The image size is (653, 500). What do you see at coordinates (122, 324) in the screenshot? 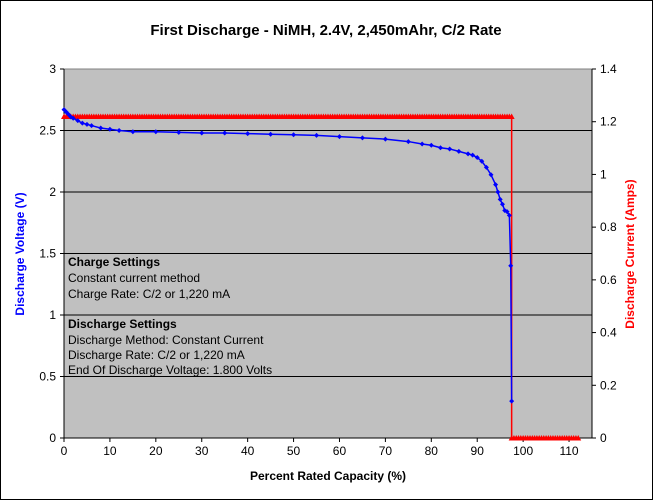
I see `discharge-settings-heading: Discharge Settings` at bounding box center [122, 324].